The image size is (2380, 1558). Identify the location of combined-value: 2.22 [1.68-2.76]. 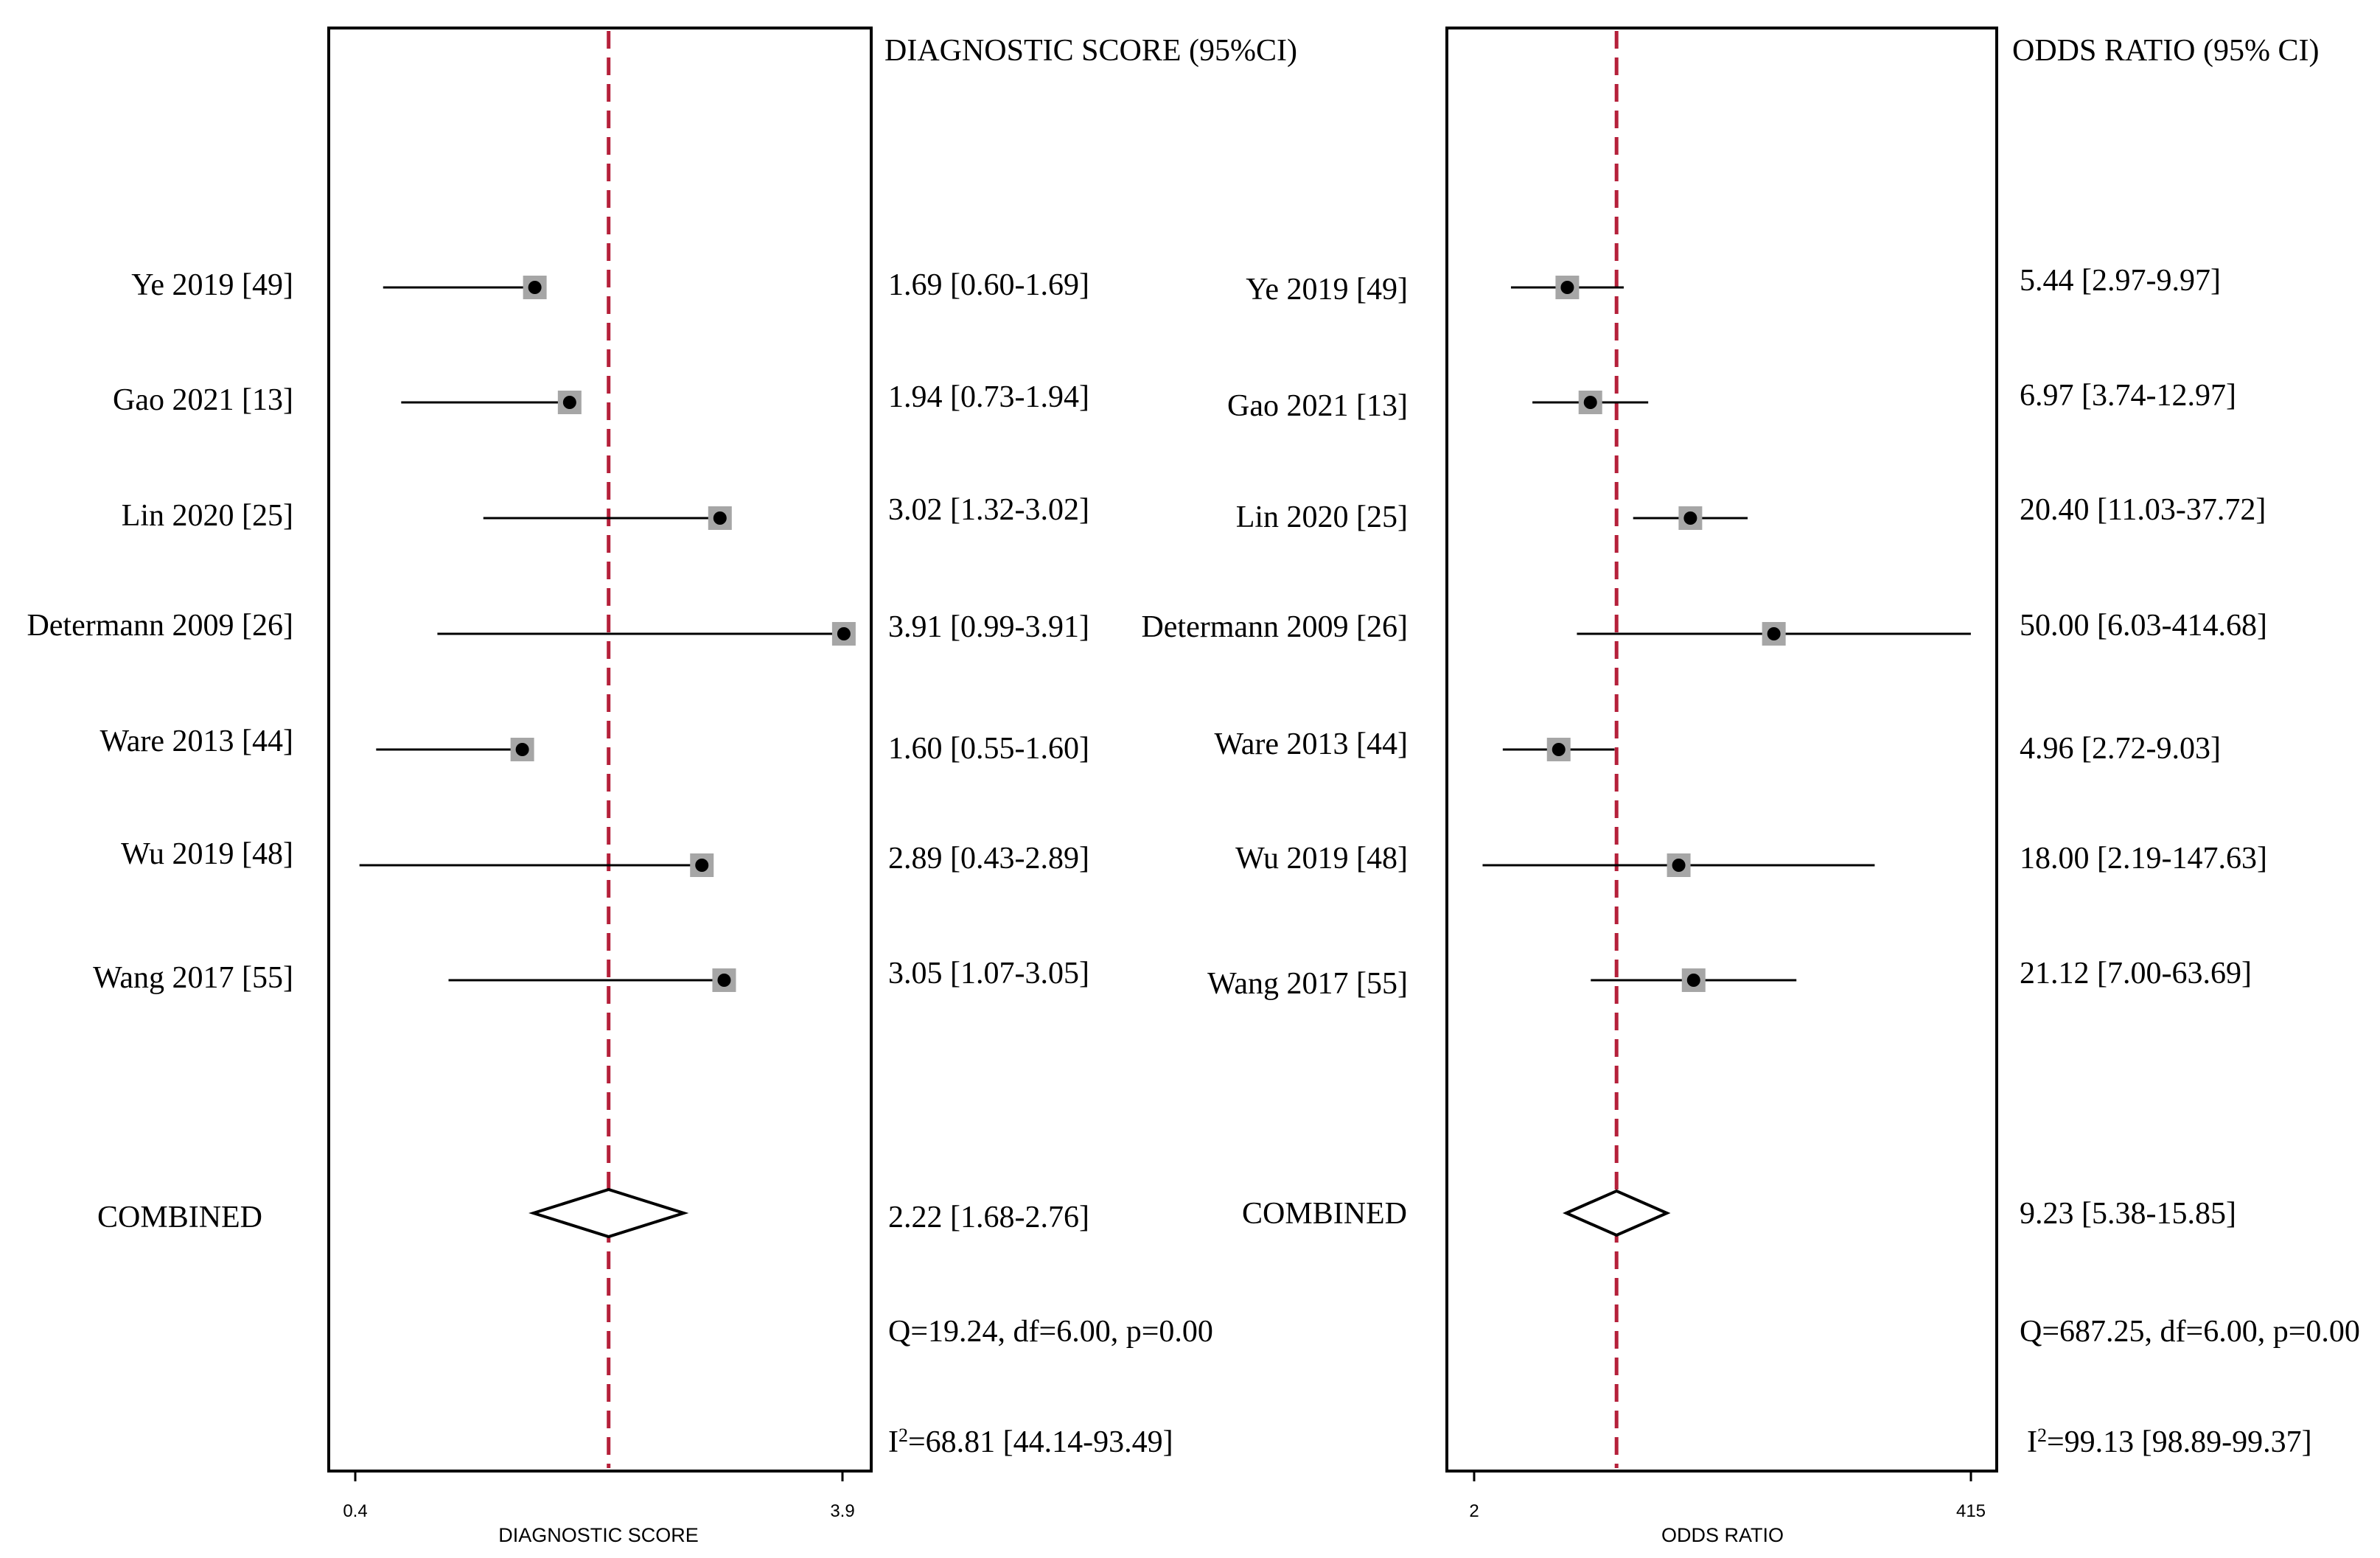
(989, 1217).